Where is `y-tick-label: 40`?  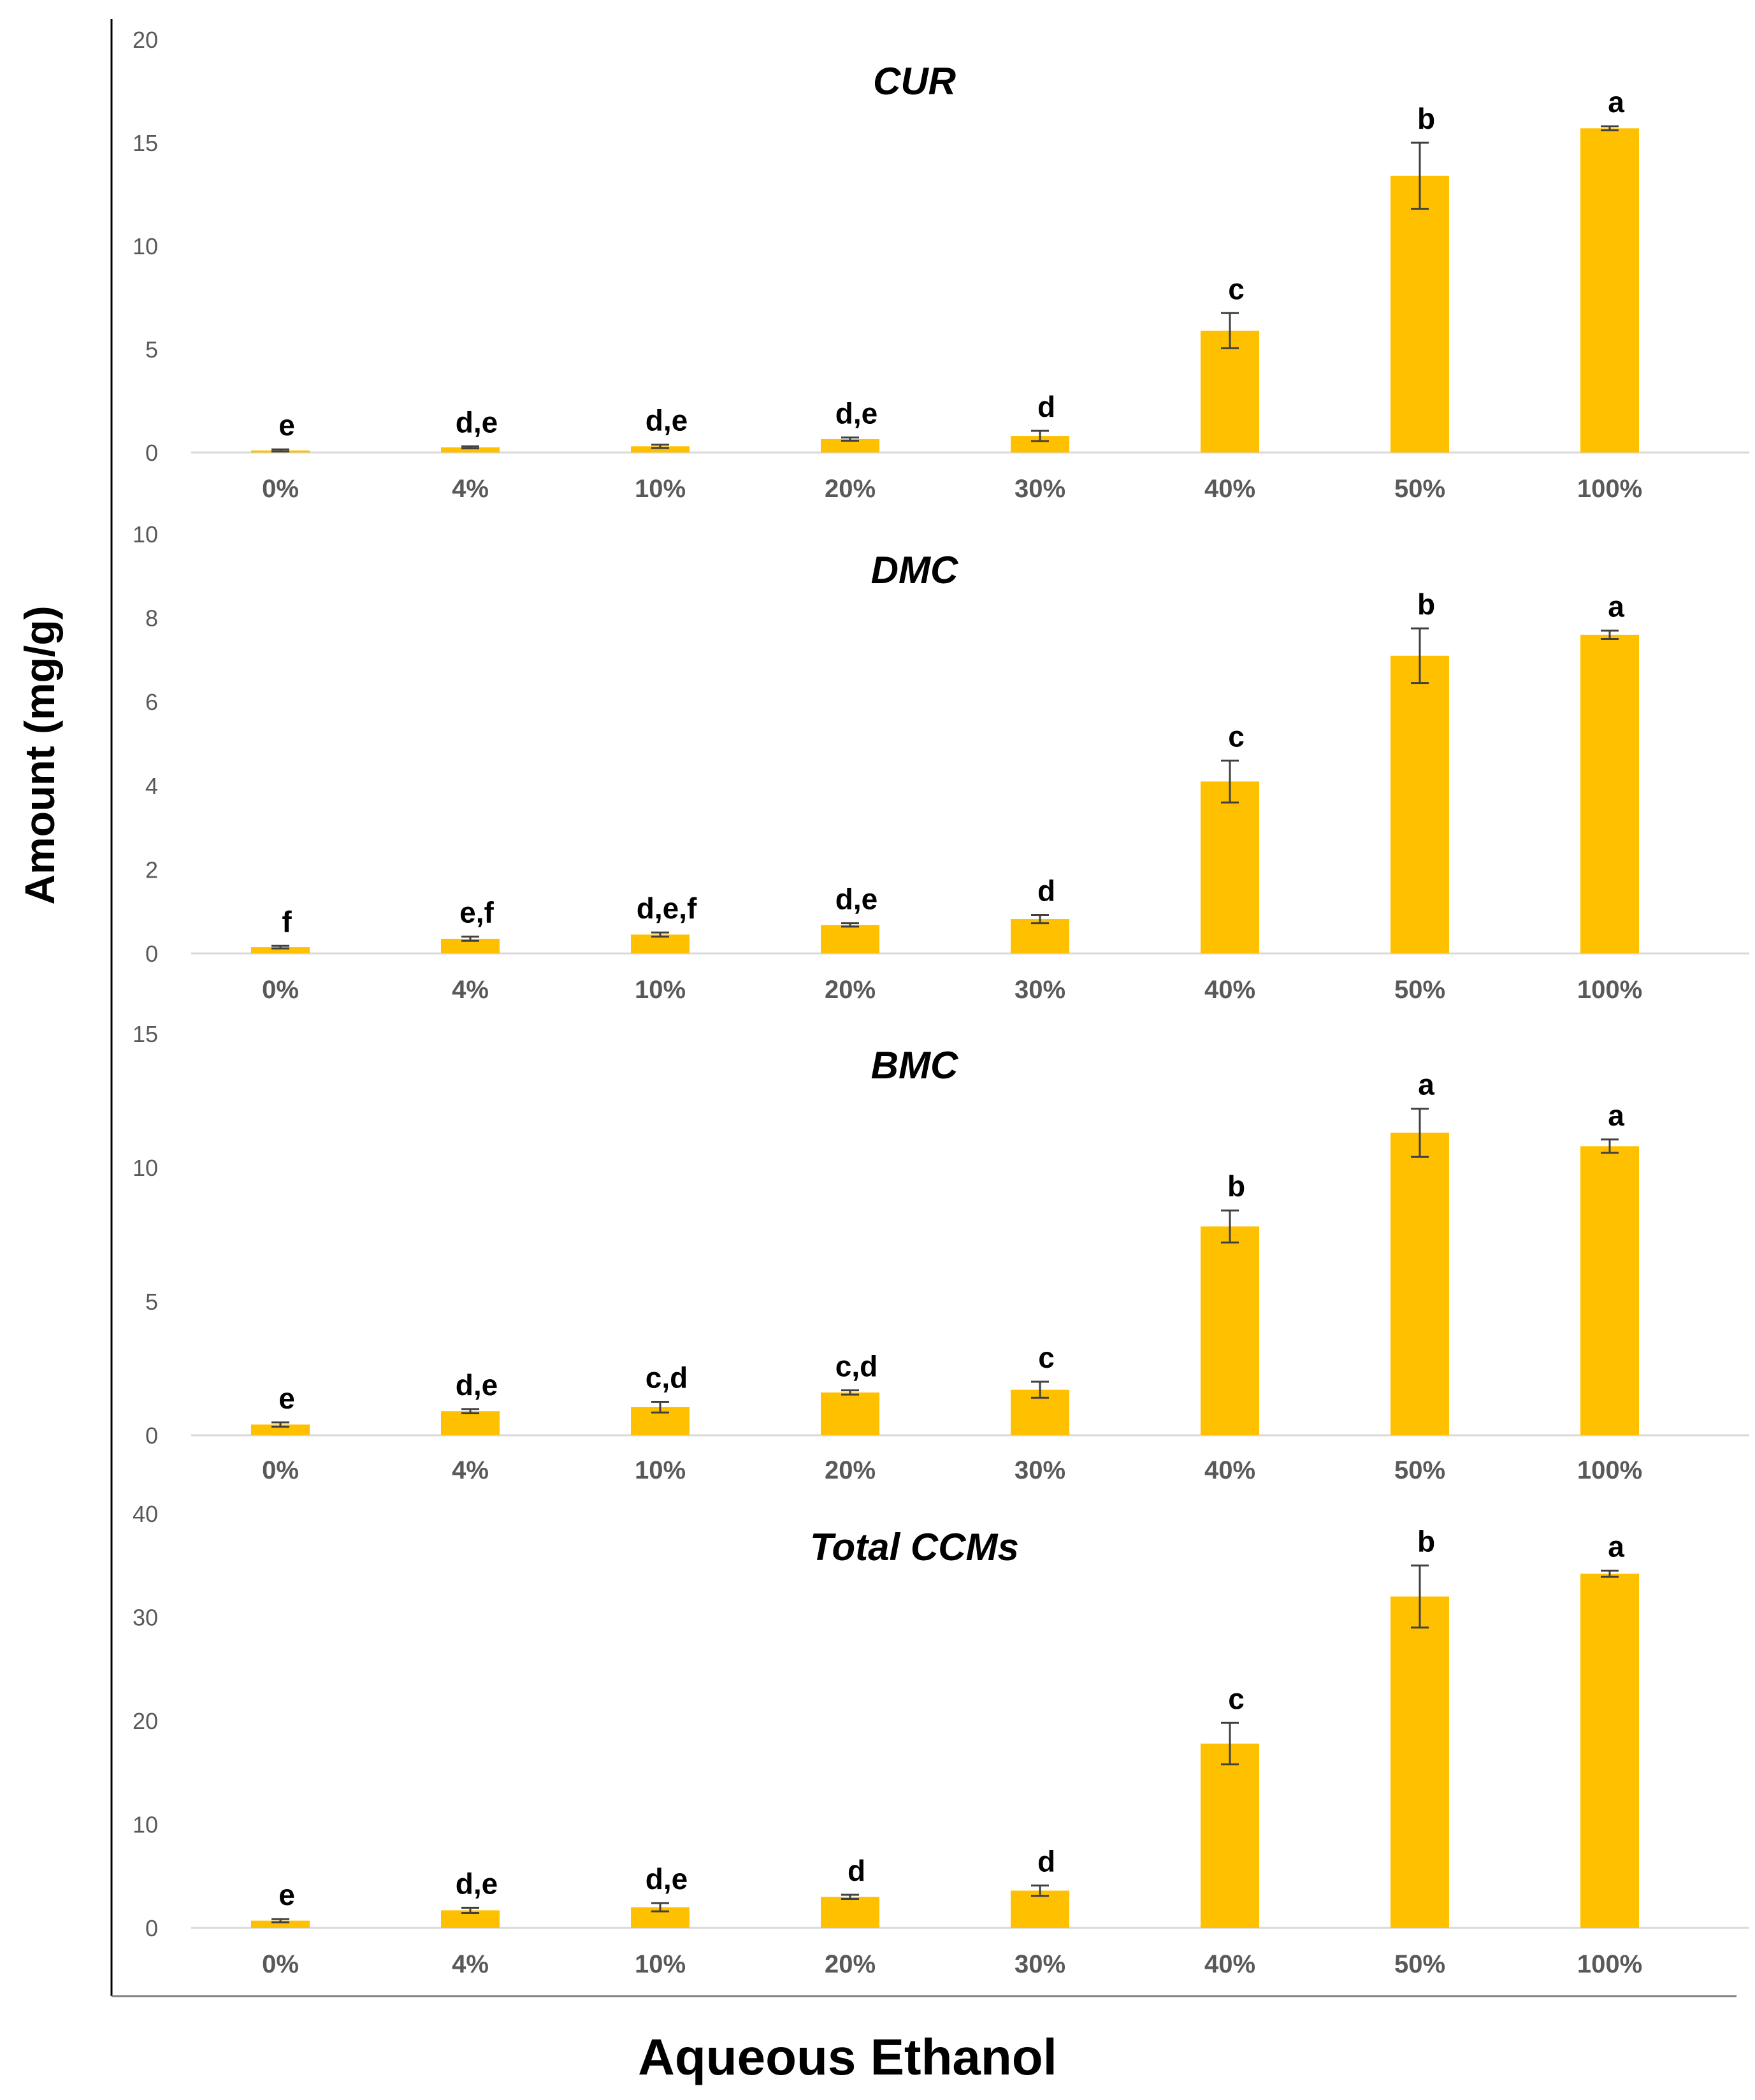 y-tick-label: 40 is located at coordinates (145, 1514).